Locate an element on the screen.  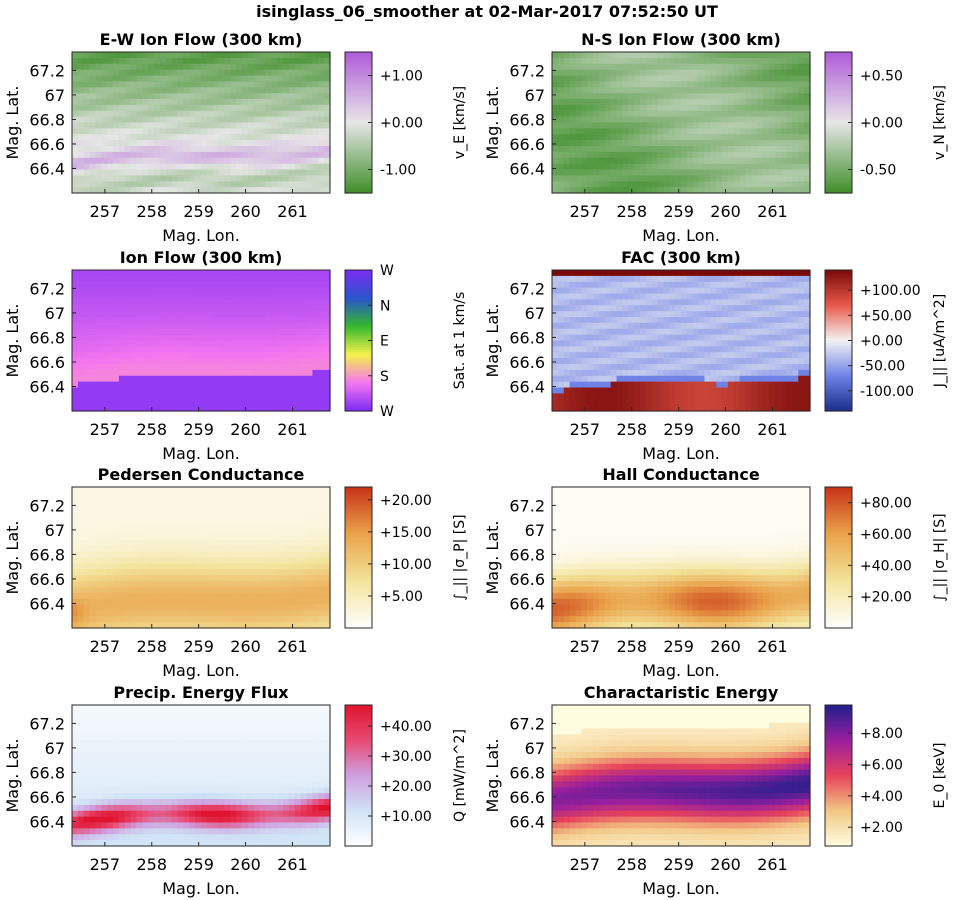
colorbar-label: Sat. at 1 km/s is located at coordinates (460, 341).